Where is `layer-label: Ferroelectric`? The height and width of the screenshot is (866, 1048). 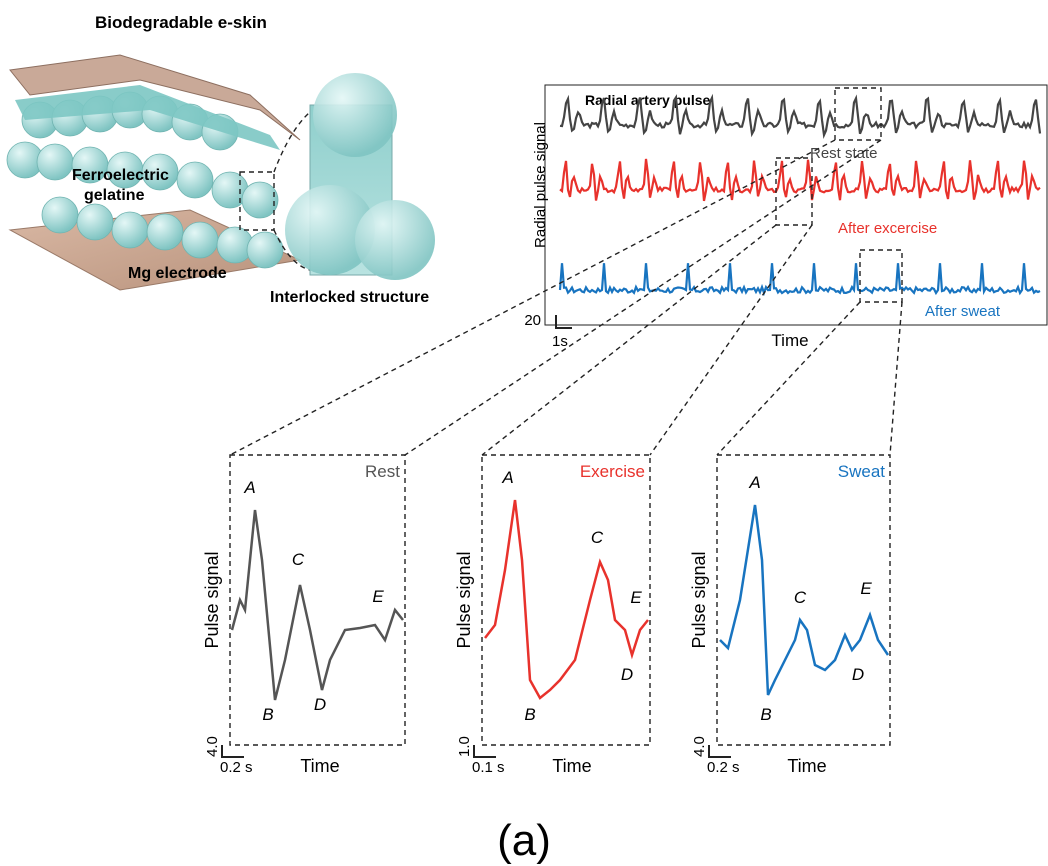
layer-label: Ferroelectric is located at coordinates (120, 175).